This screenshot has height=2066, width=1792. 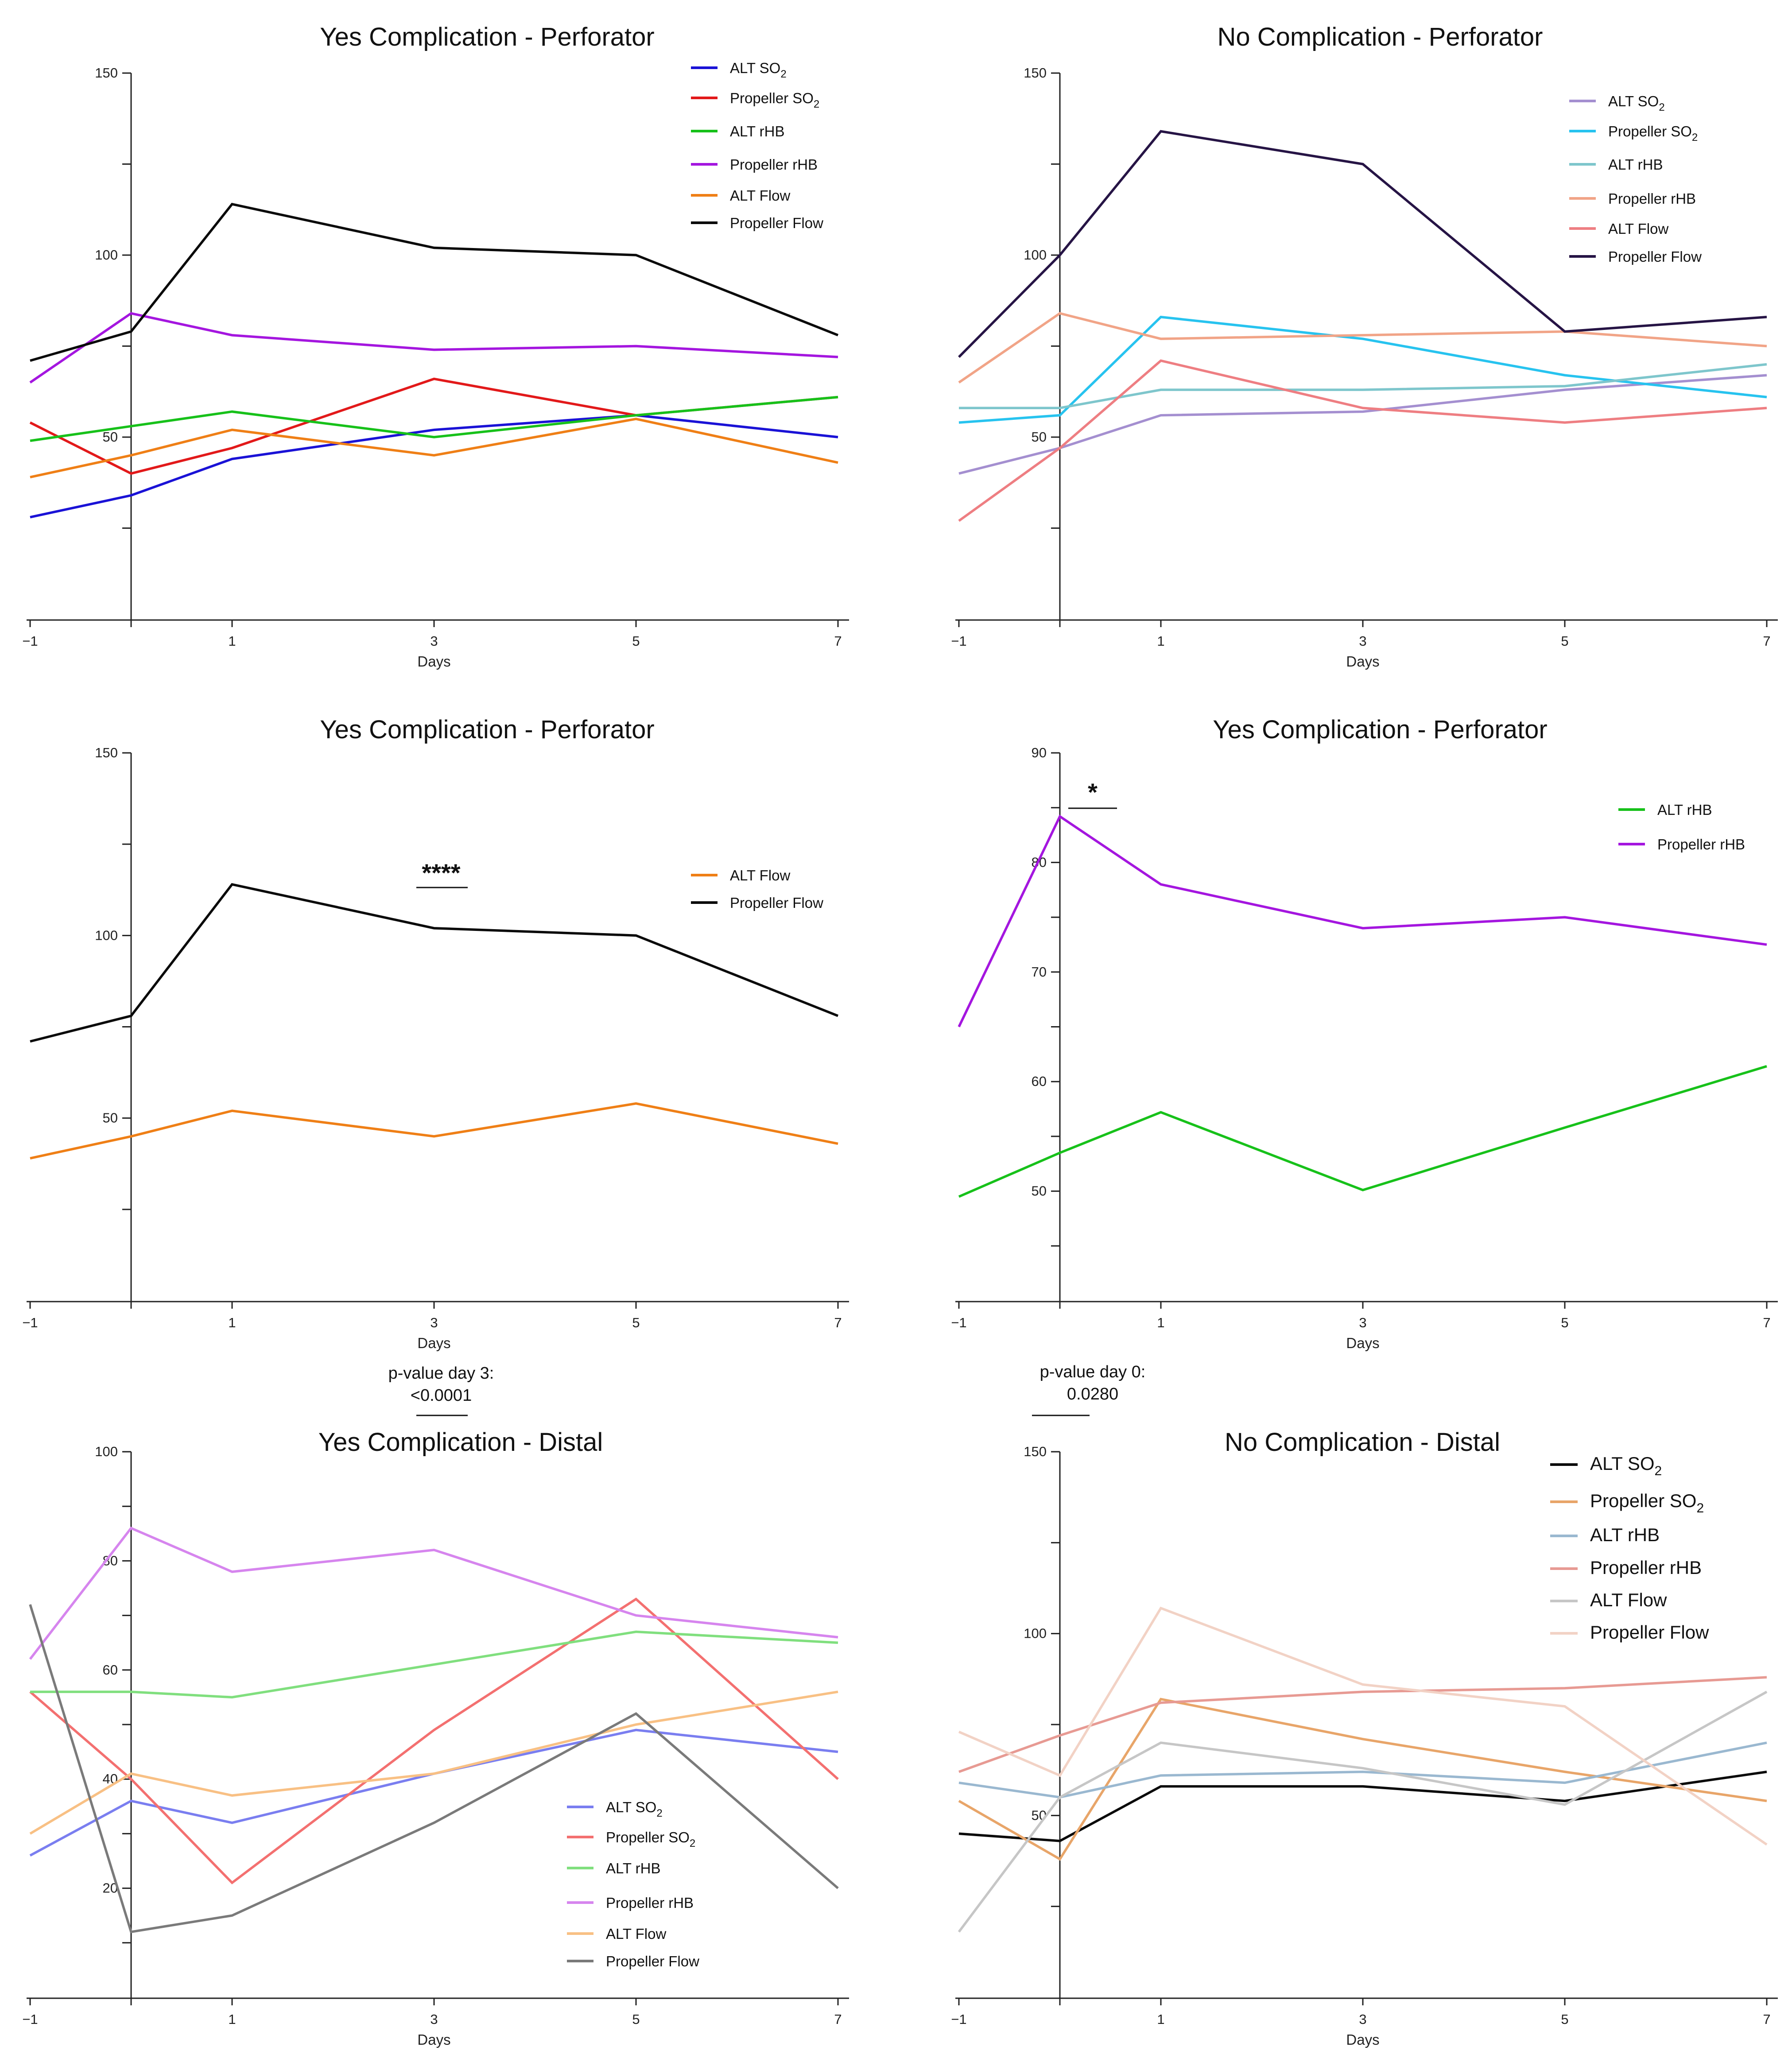 I want to click on pvalue-value: <0.0001, so click(x=441, y=1395).